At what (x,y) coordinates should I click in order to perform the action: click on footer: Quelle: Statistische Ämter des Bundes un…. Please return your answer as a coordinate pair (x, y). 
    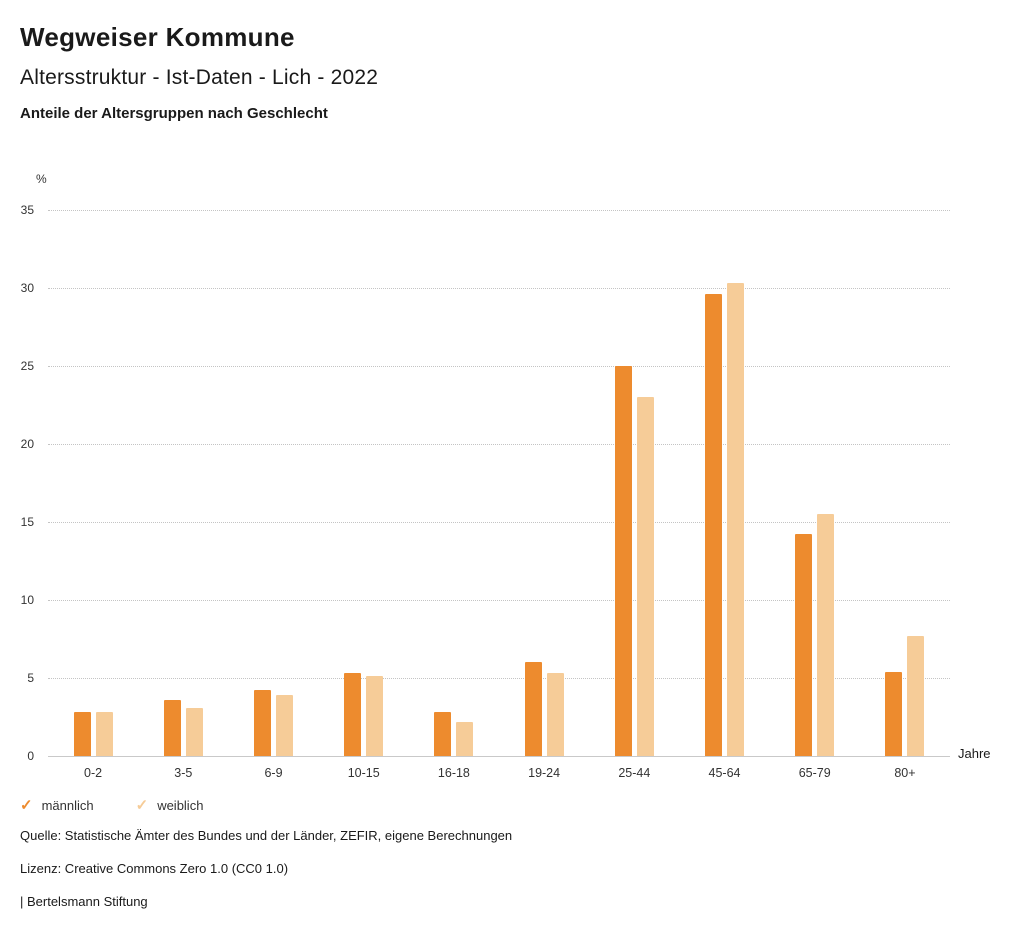
    Looking at the image, I should click on (512, 862).